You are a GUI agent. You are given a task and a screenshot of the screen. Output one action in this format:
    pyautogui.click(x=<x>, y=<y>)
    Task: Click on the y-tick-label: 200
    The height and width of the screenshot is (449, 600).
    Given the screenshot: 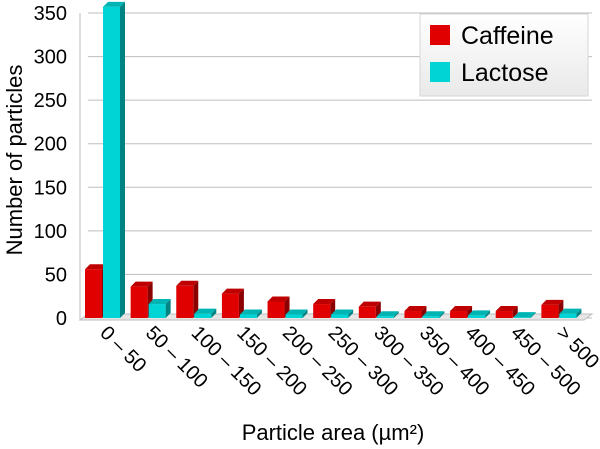 What is the action you would take?
    pyautogui.click(x=50, y=145)
    